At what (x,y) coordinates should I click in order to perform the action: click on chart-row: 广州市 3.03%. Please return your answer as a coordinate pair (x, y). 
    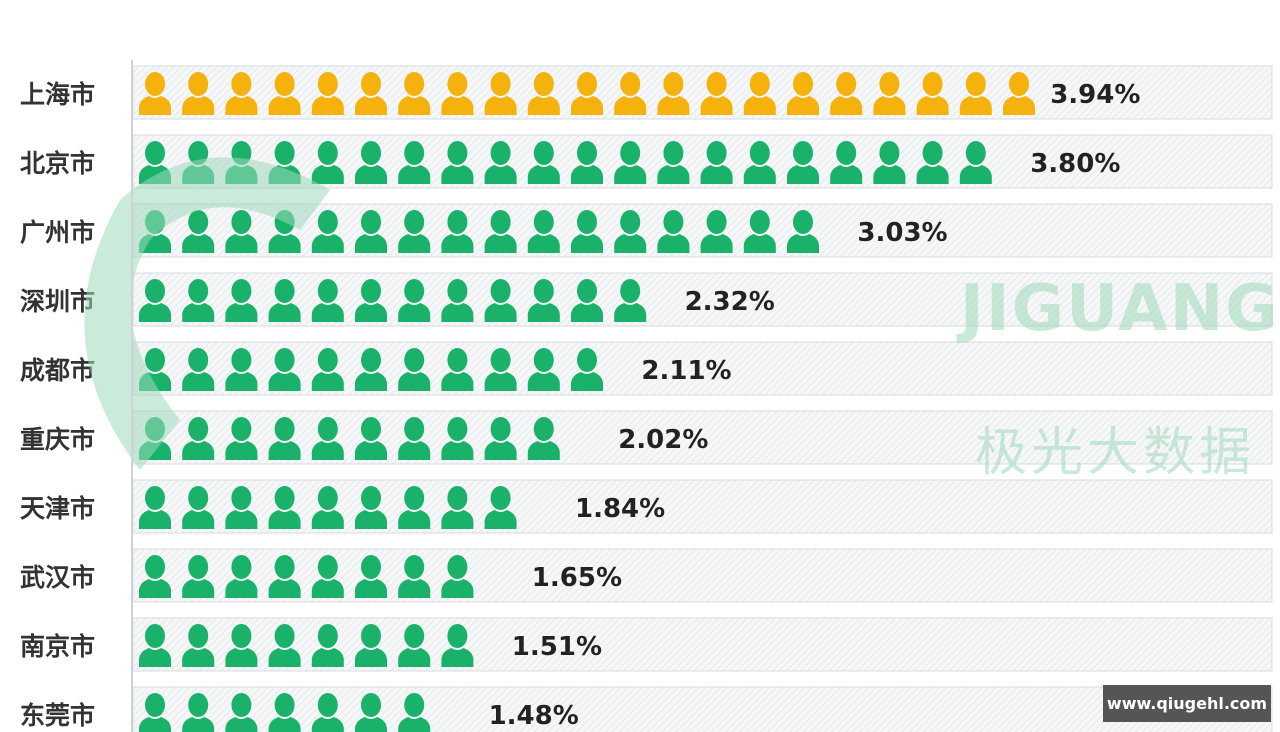
    Looking at the image, I should click on (646, 230).